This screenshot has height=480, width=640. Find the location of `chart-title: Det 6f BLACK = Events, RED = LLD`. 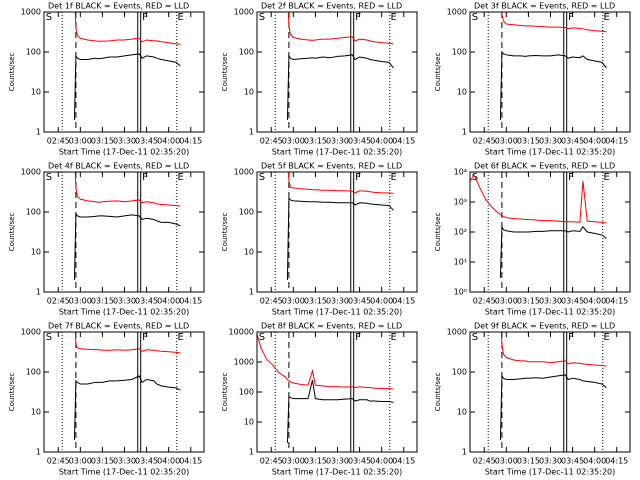

chart-title: Det 6f BLACK = Events, RED = LLD is located at coordinates (544, 166).